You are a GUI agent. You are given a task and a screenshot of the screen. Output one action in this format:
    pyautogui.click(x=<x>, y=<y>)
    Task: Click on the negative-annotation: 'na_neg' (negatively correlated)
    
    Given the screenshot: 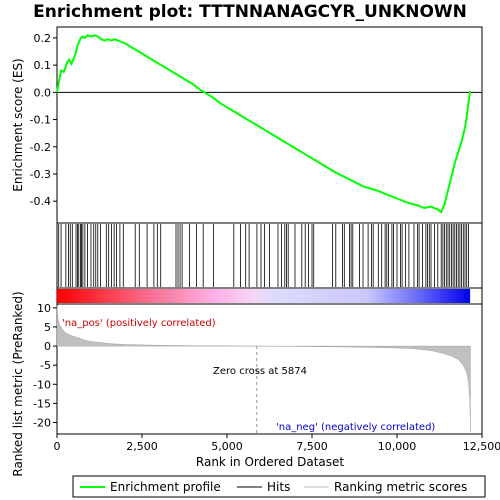 What is the action you would take?
    pyautogui.click(x=355, y=427)
    